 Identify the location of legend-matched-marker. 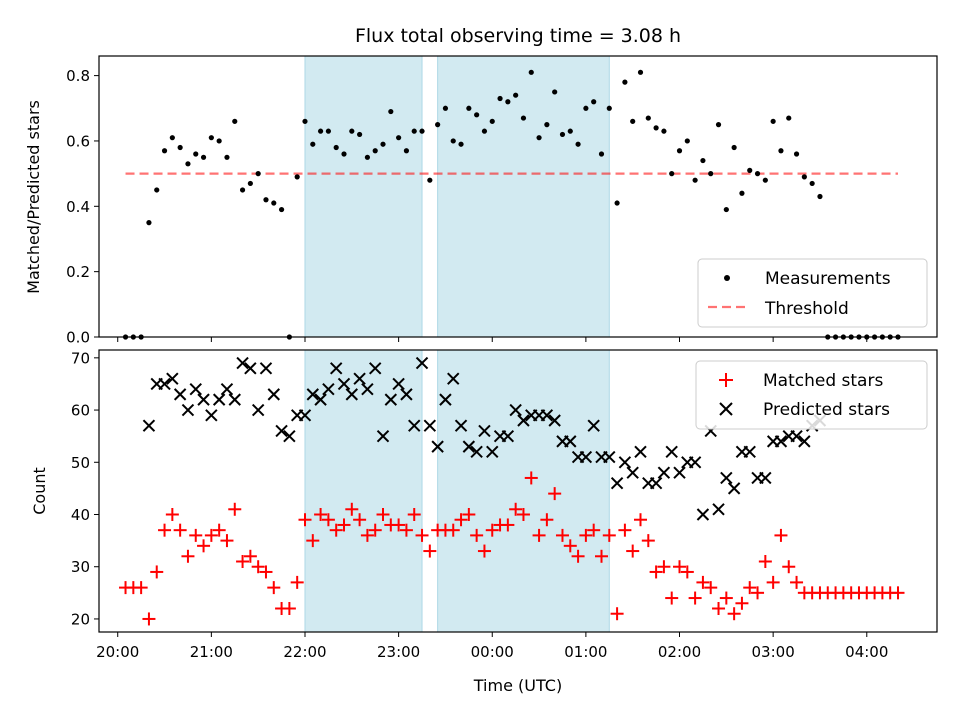
(726, 380).